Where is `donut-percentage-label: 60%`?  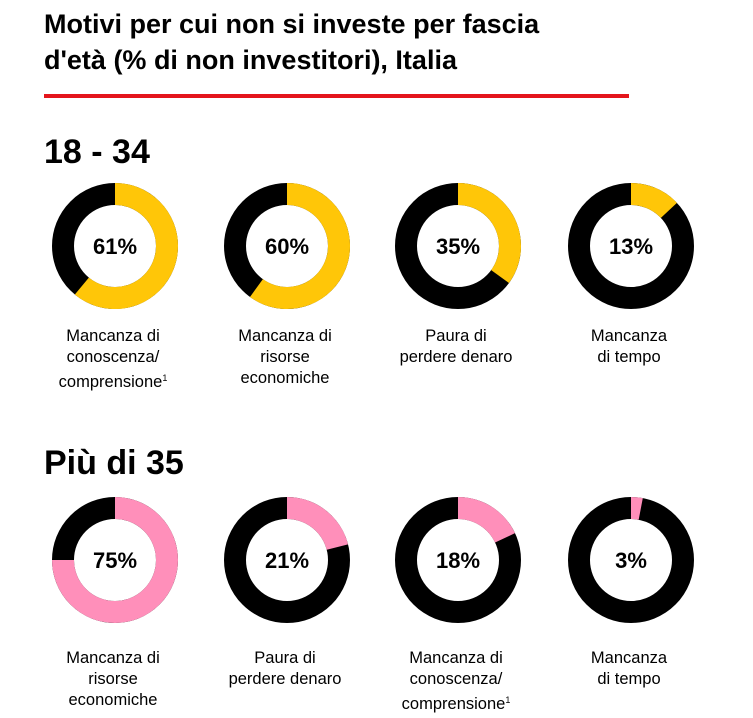
donut-percentage-label: 60% is located at coordinates (287, 246).